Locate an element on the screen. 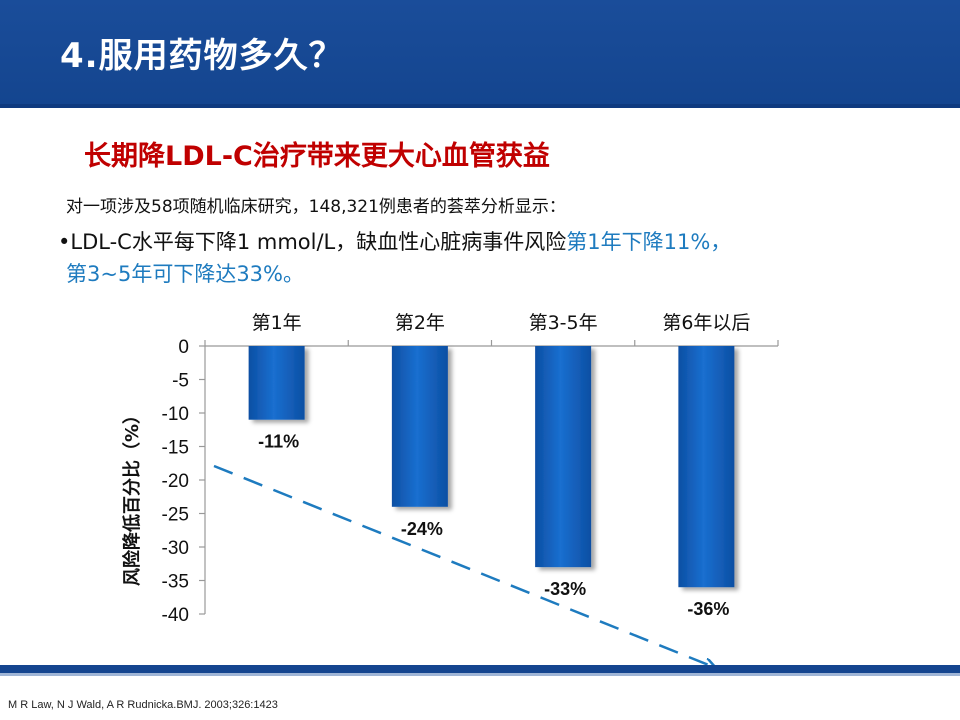 This screenshot has width=960, height=720. category-label: 第6年以后 is located at coordinates (706, 323).